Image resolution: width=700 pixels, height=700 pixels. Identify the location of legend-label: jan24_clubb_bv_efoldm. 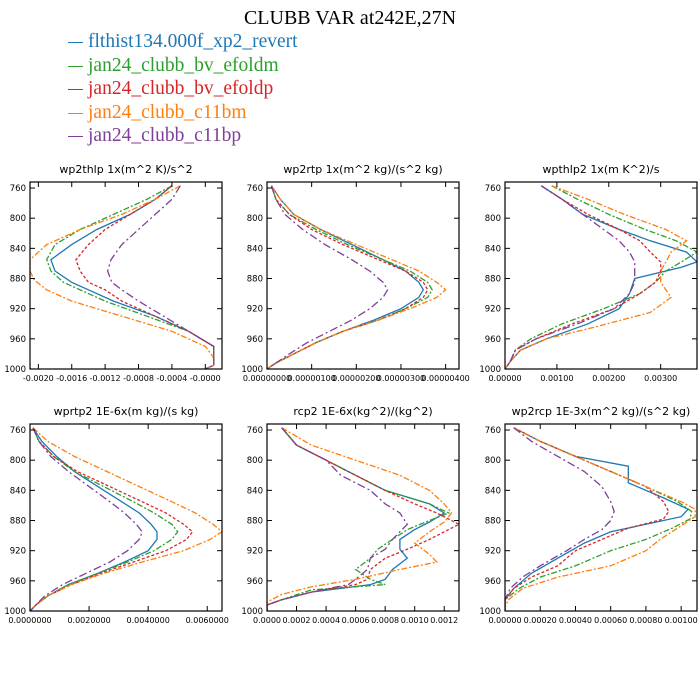
(183, 65).